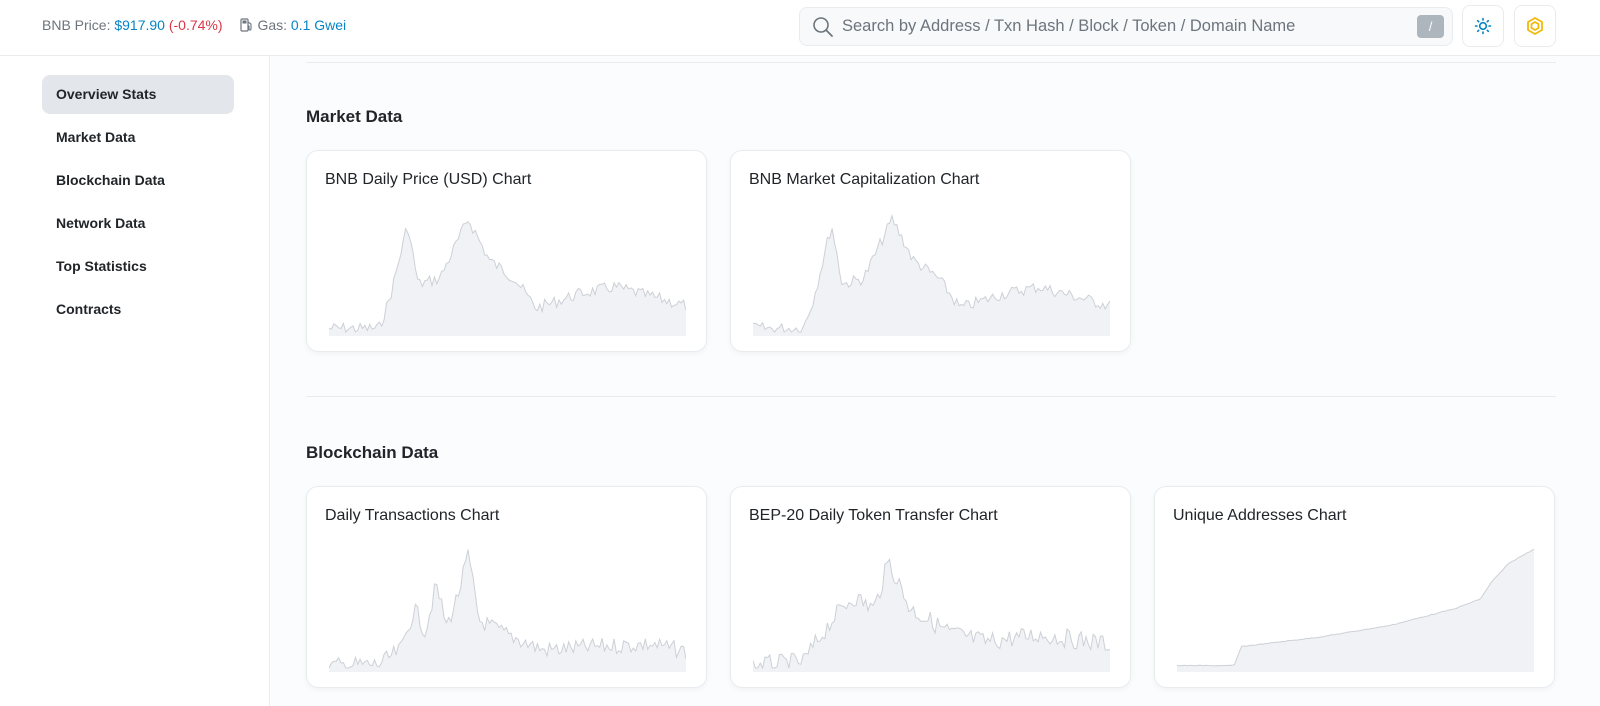 The height and width of the screenshot is (706, 1600). I want to click on network-switch-button, so click(1535, 26).